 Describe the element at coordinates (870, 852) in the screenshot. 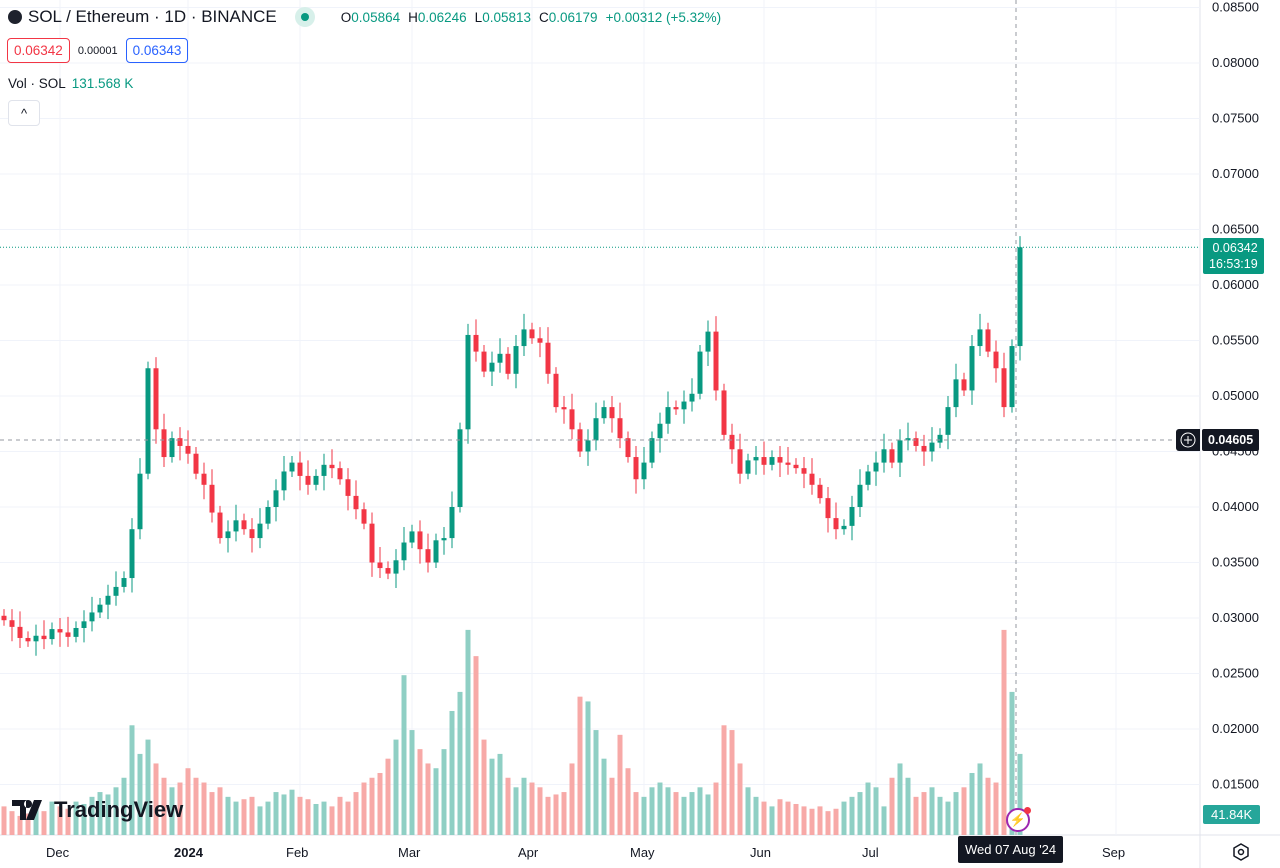

I see `time-tick-label: Jul` at that location.